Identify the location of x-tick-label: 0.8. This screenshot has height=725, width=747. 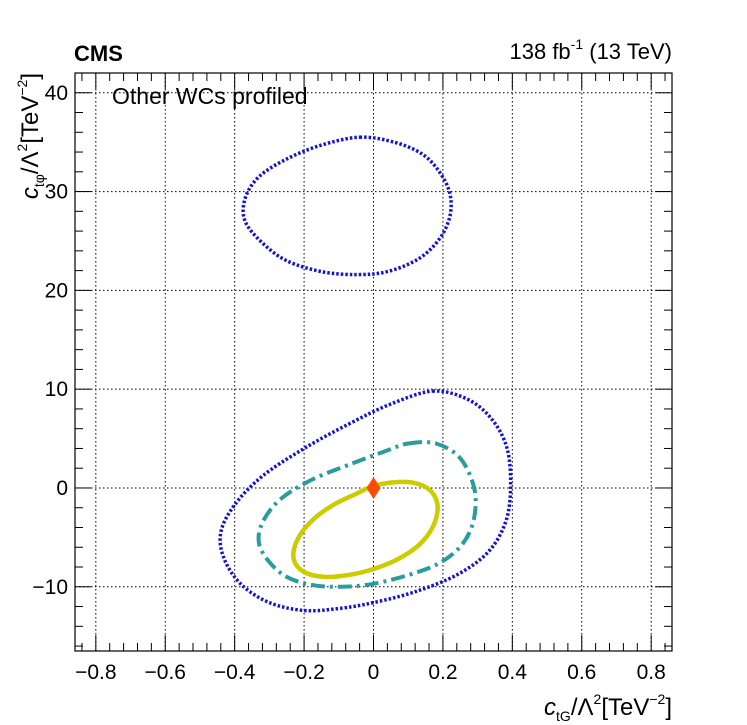
(651, 672).